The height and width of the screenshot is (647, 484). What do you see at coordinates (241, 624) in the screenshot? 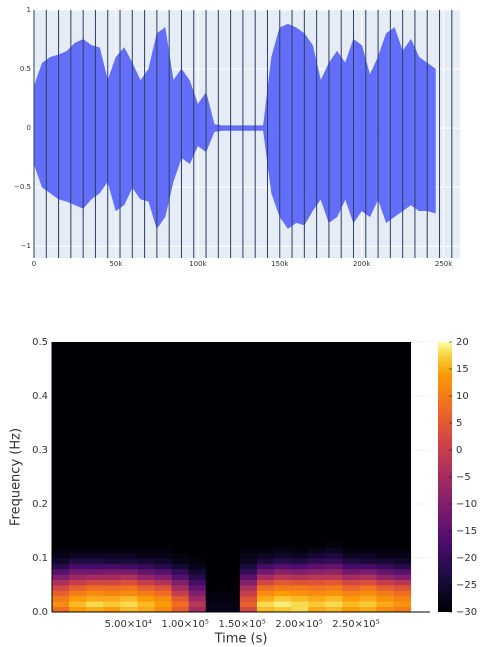
I see `x-tick-label: 1.50×10⁵` at bounding box center [241, 624].